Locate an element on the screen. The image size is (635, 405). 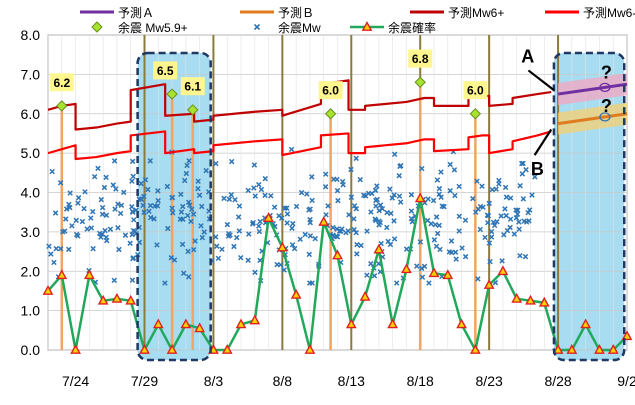
value-label: 6.2 is located at coordinates (61, 83).